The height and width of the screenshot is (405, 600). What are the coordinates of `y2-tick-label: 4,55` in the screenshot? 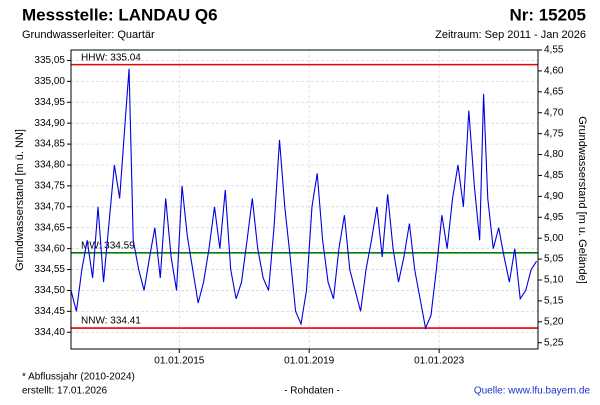 It's located at (554, 50).